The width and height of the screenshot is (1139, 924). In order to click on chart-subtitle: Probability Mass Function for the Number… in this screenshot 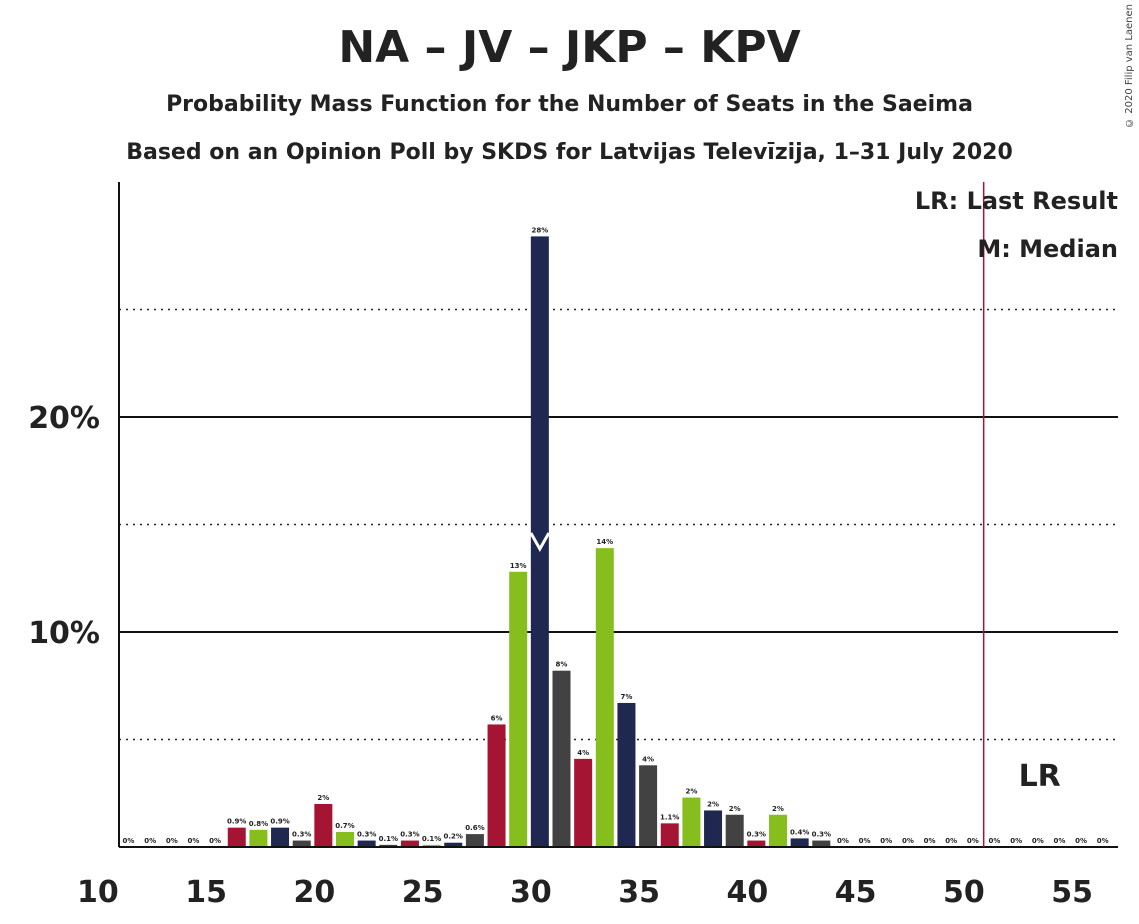, I will do `click(569, 104)`.